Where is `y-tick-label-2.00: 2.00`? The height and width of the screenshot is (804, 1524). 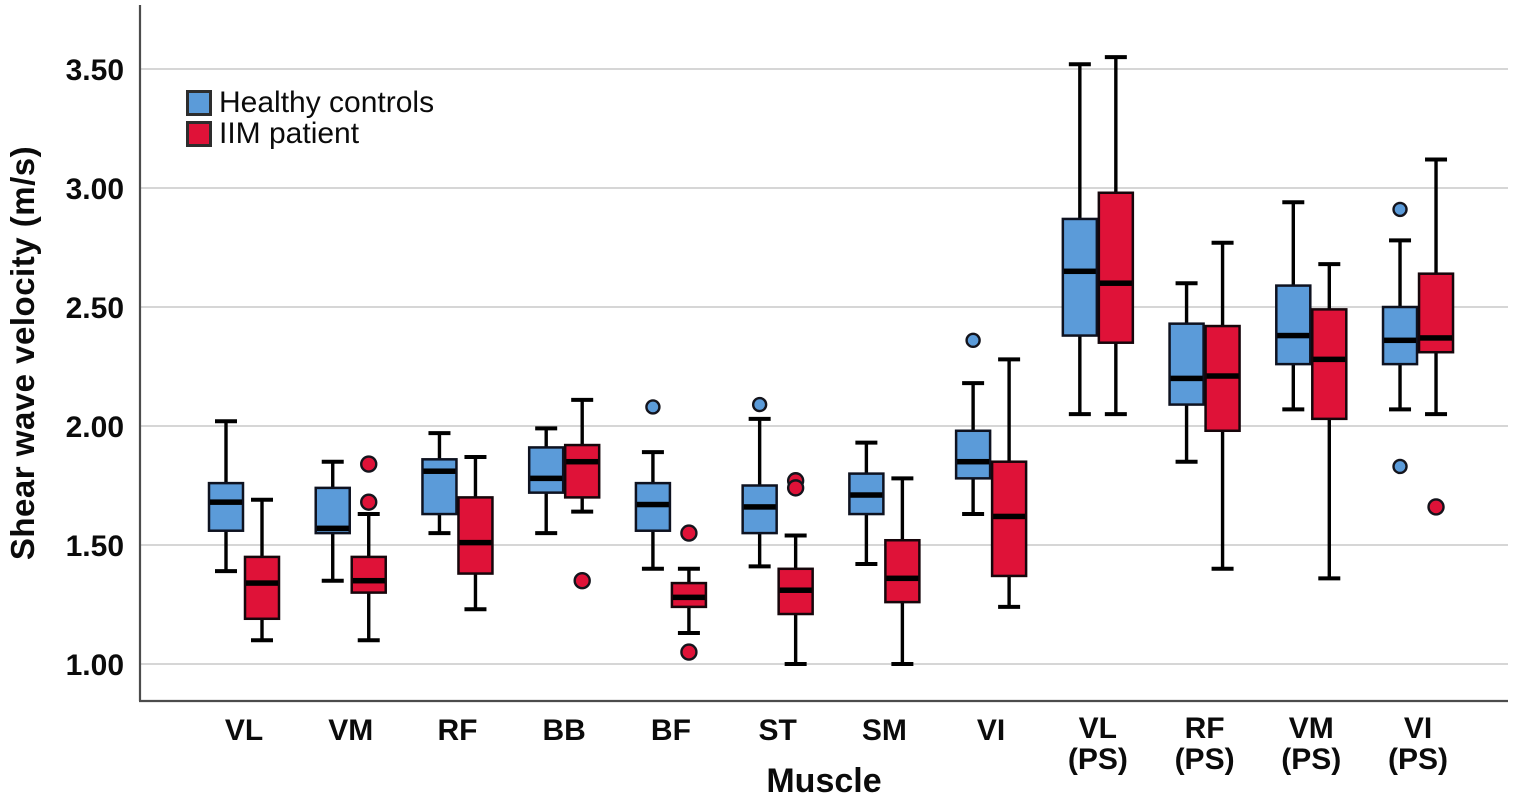
y-tick-label-2.00: 2.00 is located at coordinates (95, 427).